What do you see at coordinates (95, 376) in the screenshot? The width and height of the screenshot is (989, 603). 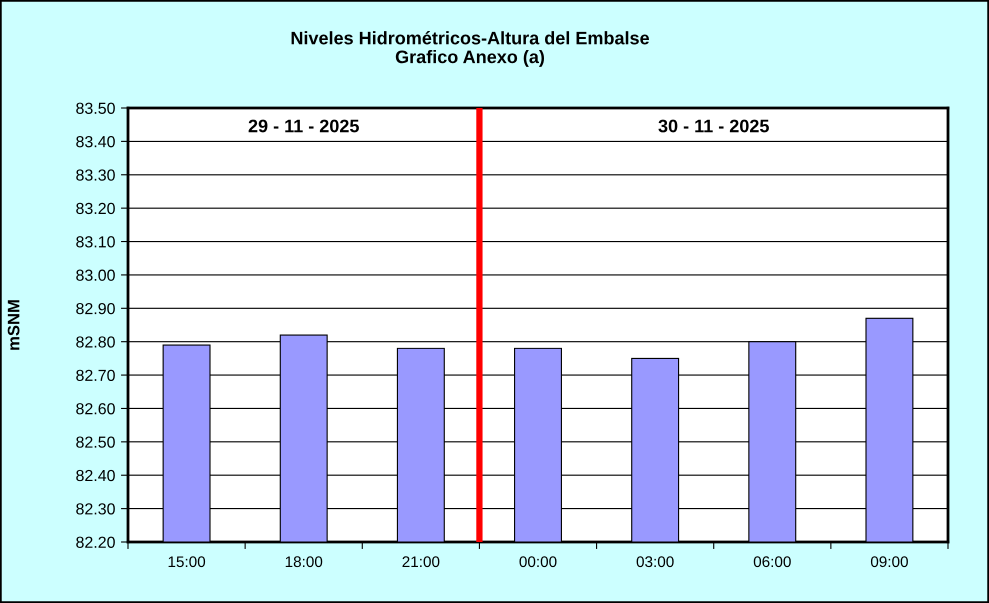 I see `y-tick-label: 82.70` at bounding box center [95, 376].